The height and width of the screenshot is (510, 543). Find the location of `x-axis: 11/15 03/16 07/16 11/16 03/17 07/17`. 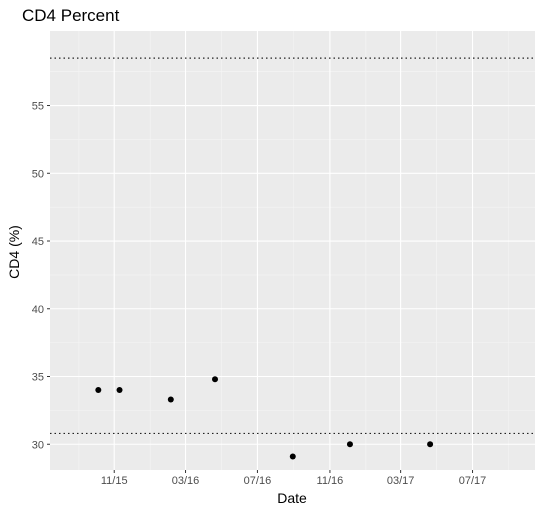

x-axis: 11/15 03/16 07/16 11/16 03/17 07/17 is located at coordinates (293, 478).